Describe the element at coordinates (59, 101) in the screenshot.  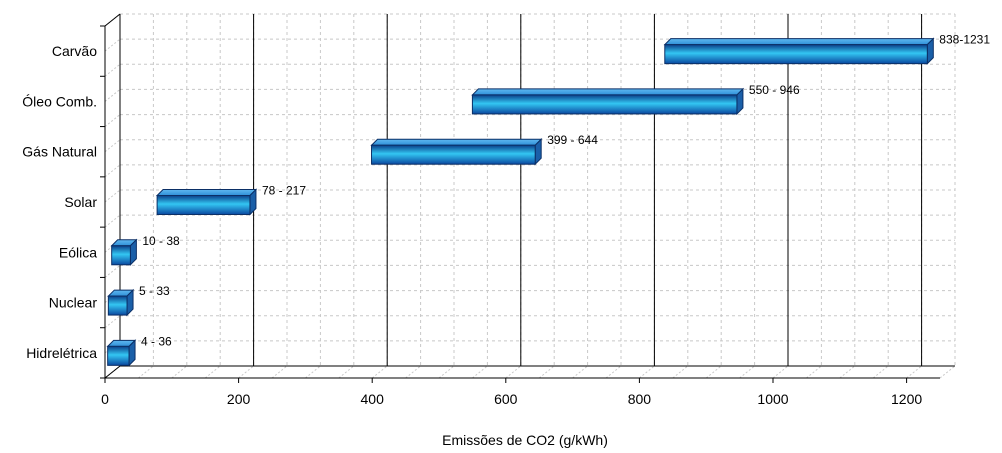
I see `category-label: Óleo Comb.` at that location.